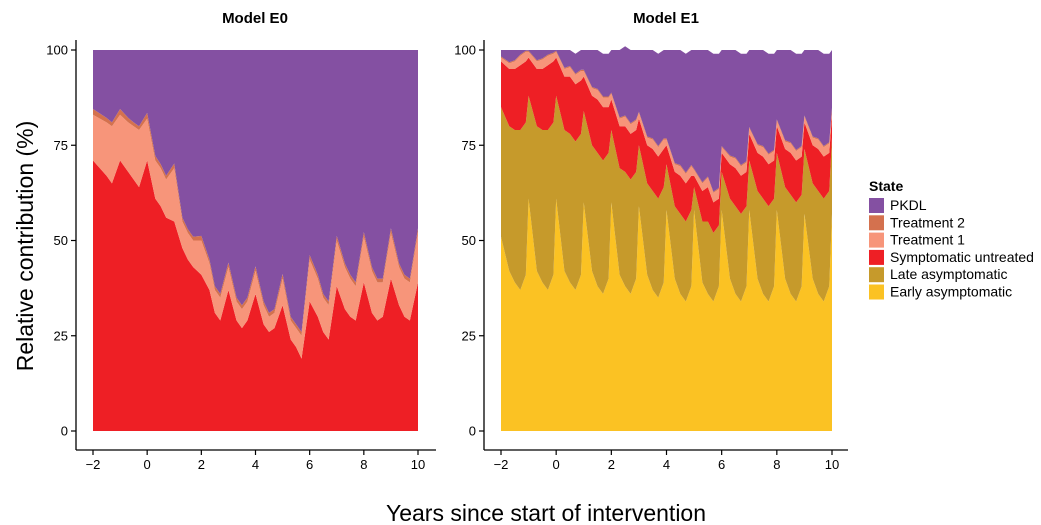 This screenshot has width=1041, height=525. Describe the element at coordinates (886, 186) in the screenshot. I see `legend-title: State` at that location.